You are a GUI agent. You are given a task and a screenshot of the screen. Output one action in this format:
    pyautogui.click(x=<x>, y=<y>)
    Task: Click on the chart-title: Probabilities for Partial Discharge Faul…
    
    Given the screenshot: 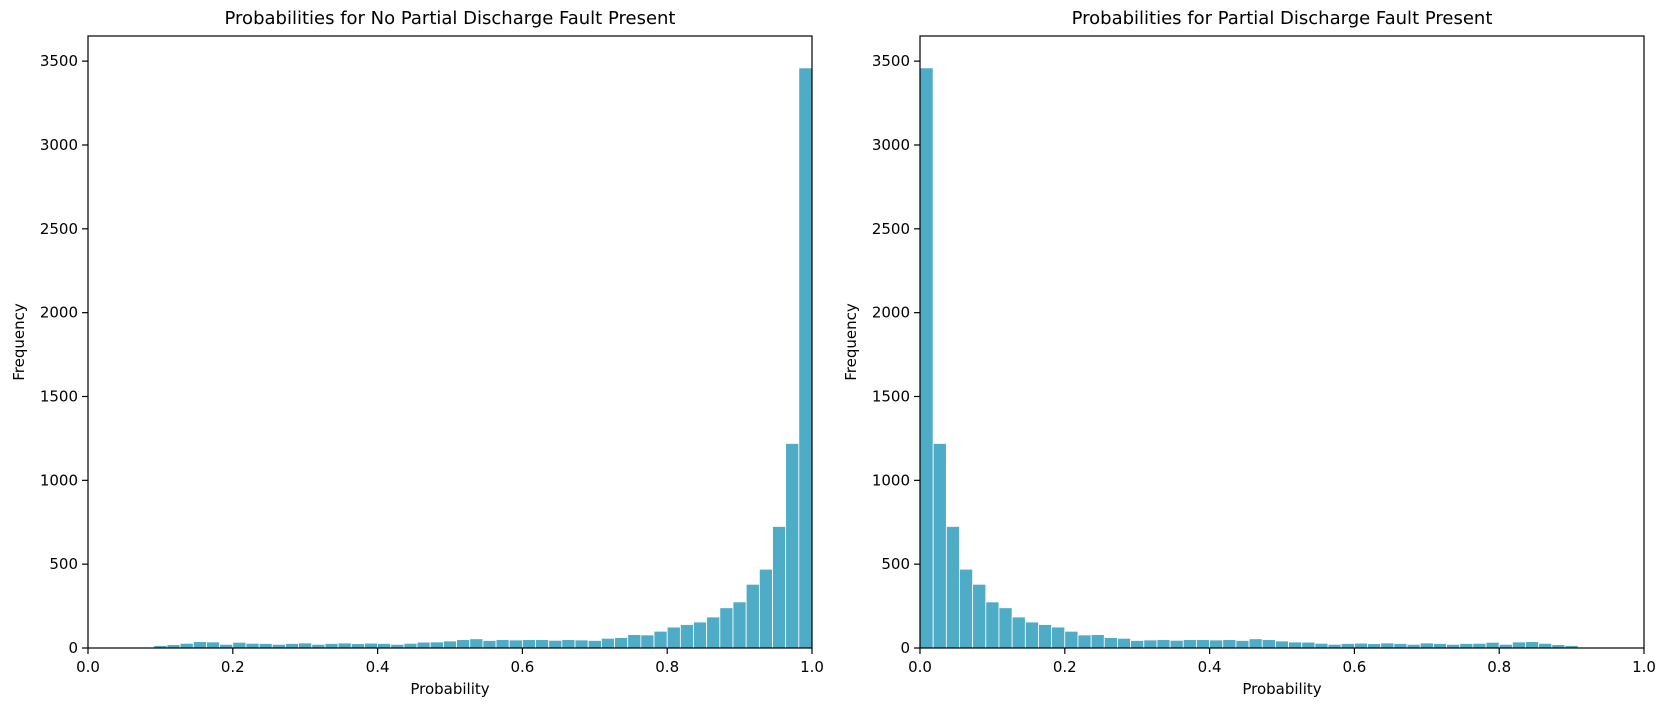 What is the action you would take?
    pyautogui.click(x=1282, y=18)
    